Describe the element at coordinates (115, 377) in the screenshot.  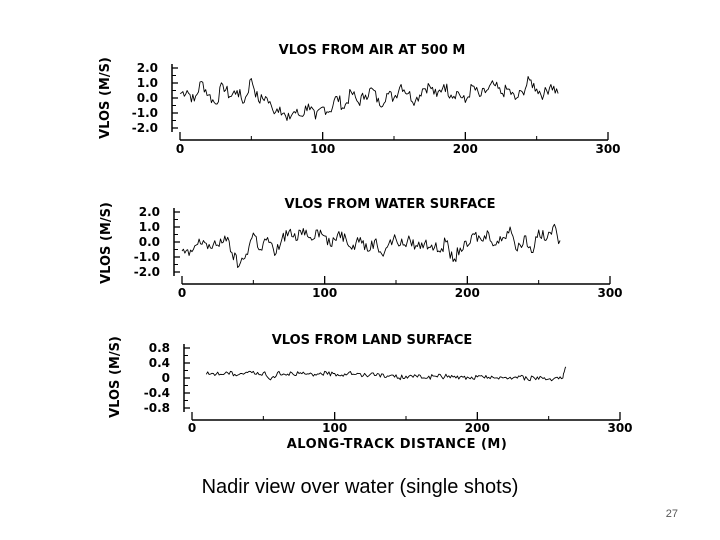
I see `y-axis-label-land: VLOS (M/S)` at that location.